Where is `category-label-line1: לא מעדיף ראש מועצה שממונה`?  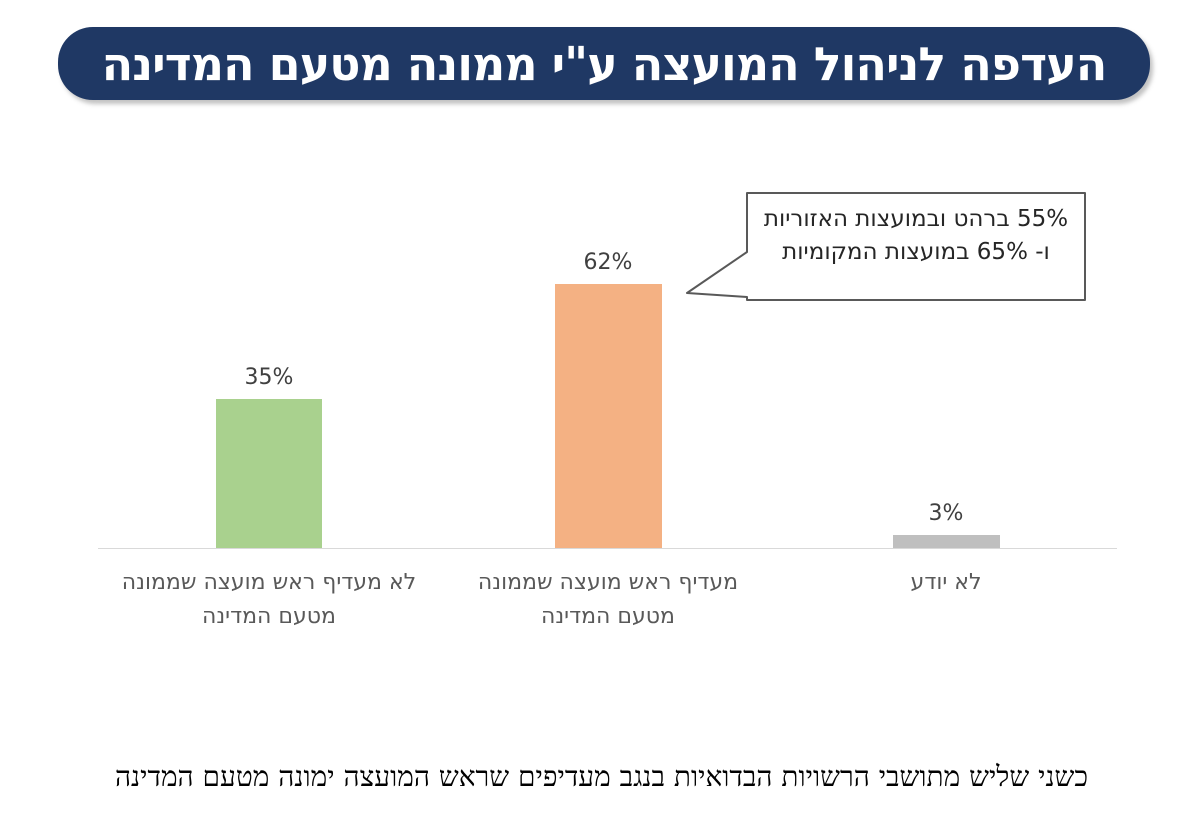 category-label-line1: לא מעדיף ראש מועצה שממונה is located at coordinates (269, 582).